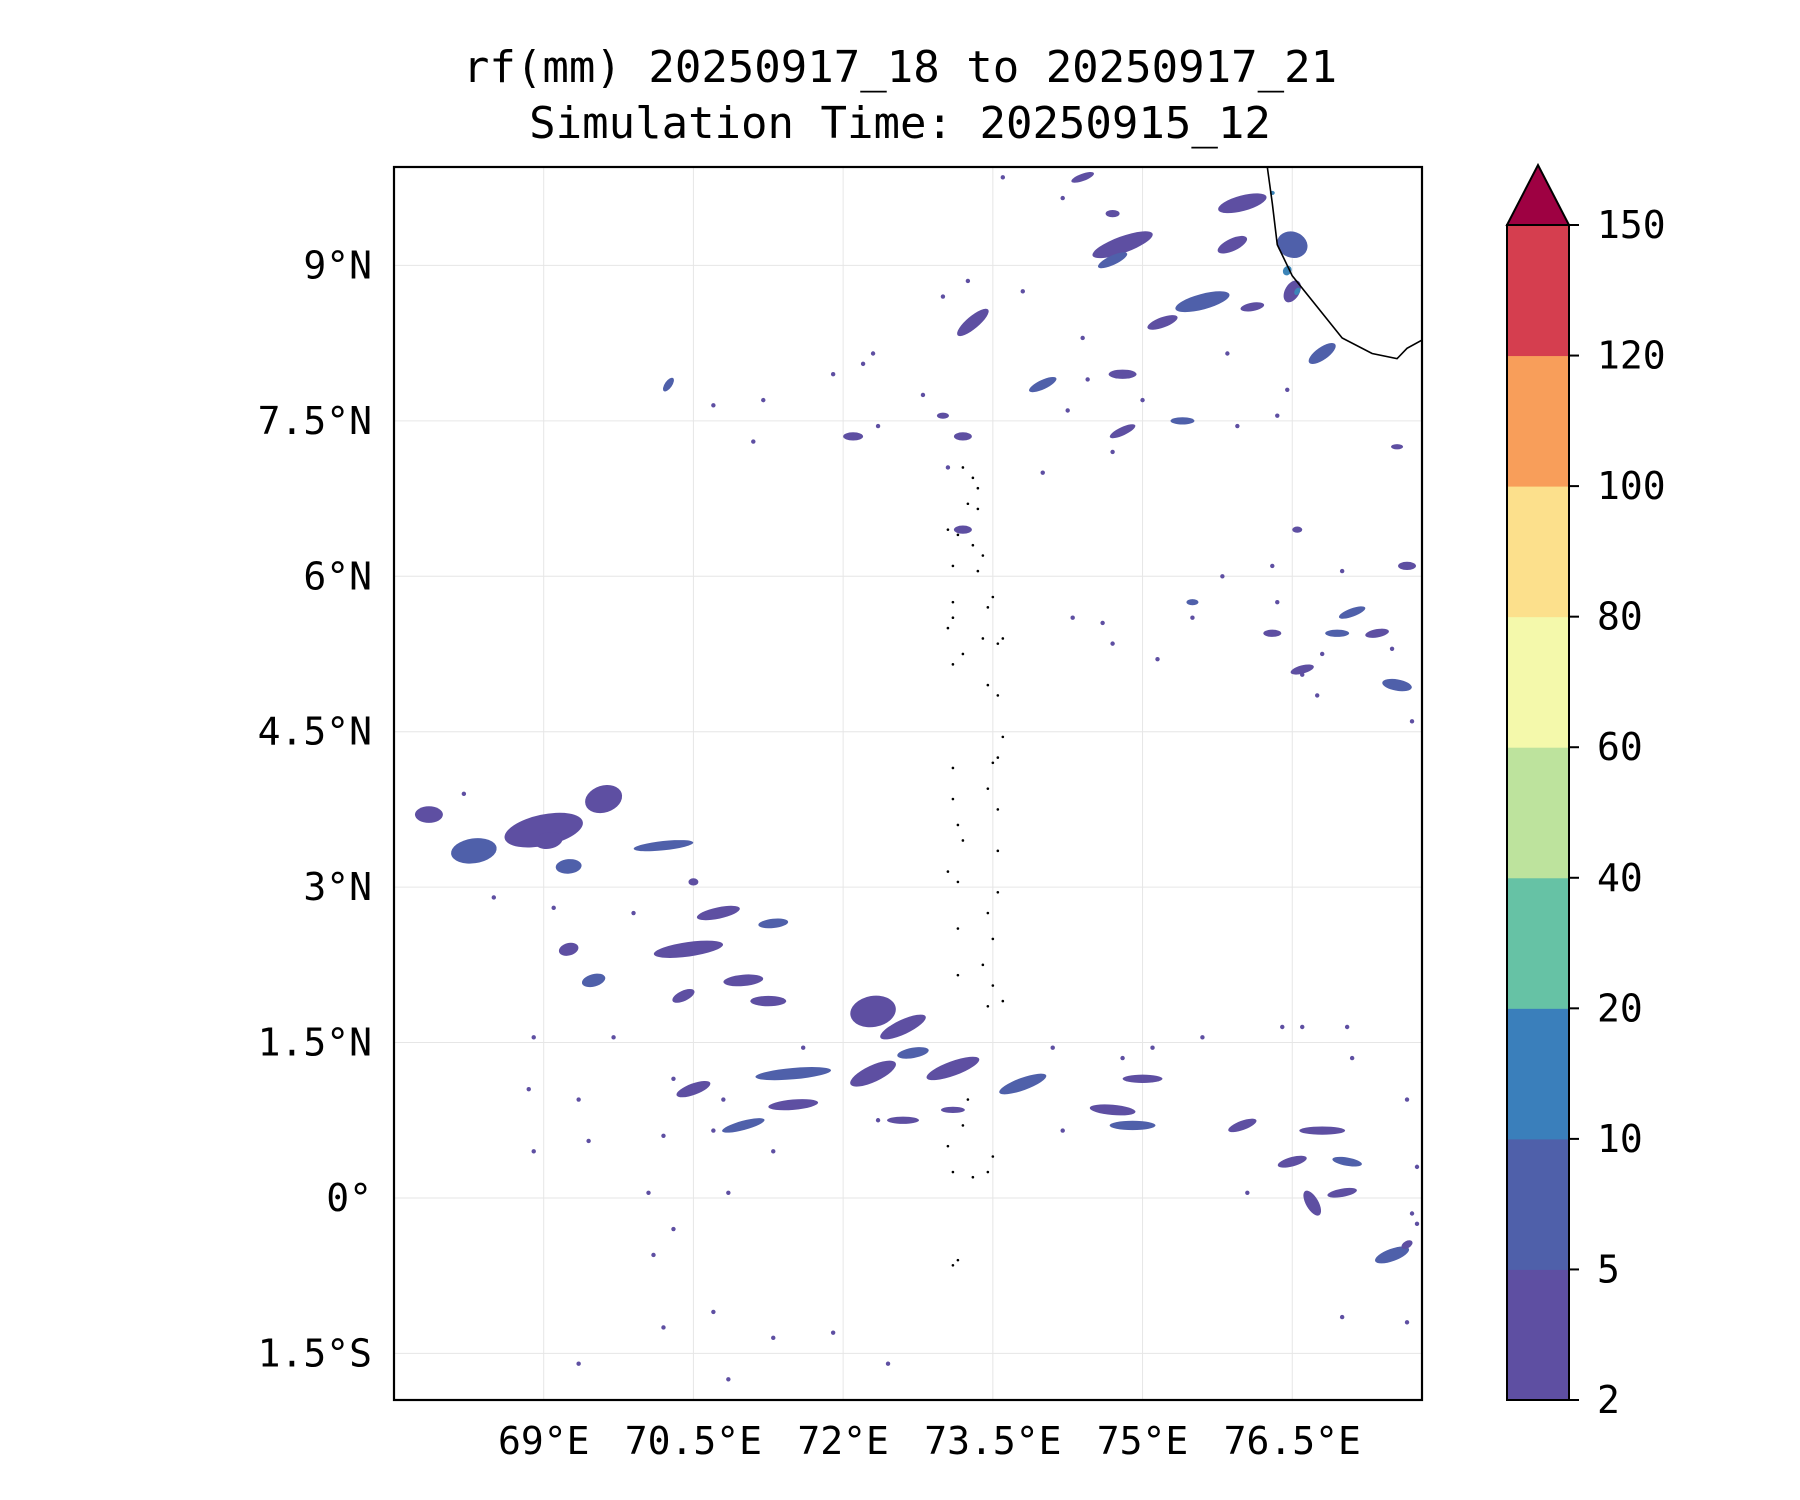 The width and height of the screenshot is (1800, 1500). I want to click on colorbar-label: 40, so click(1620, 878).